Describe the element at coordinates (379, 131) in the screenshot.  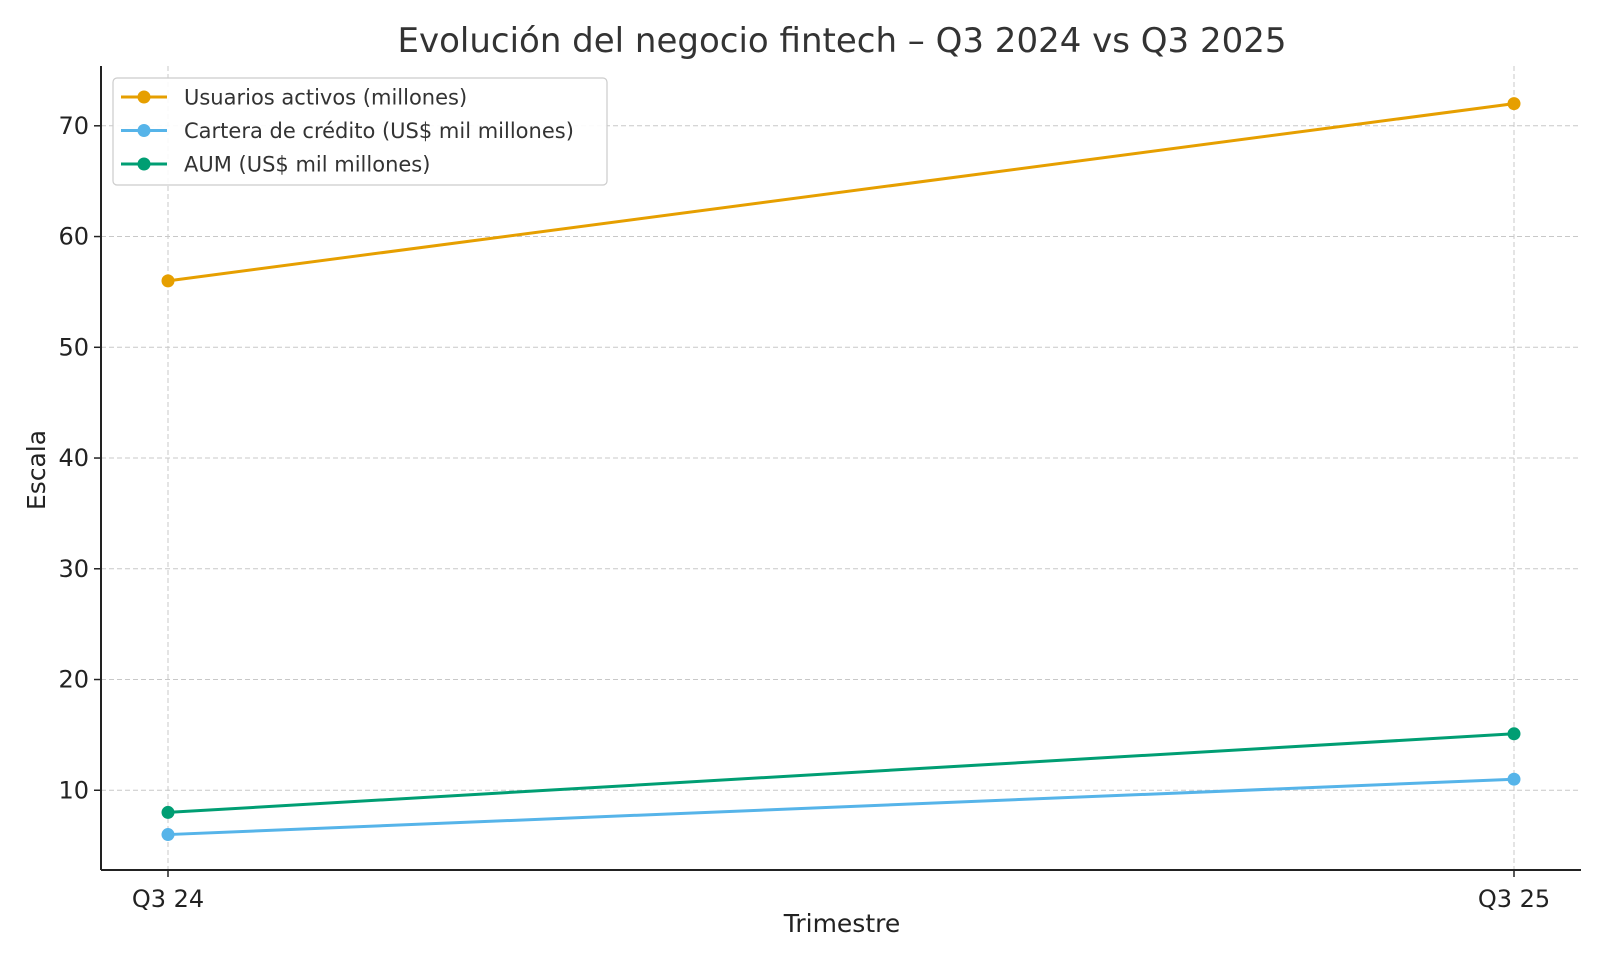
I see `legend-label: Cartera de crédito (US$ mil millones)` at that location.